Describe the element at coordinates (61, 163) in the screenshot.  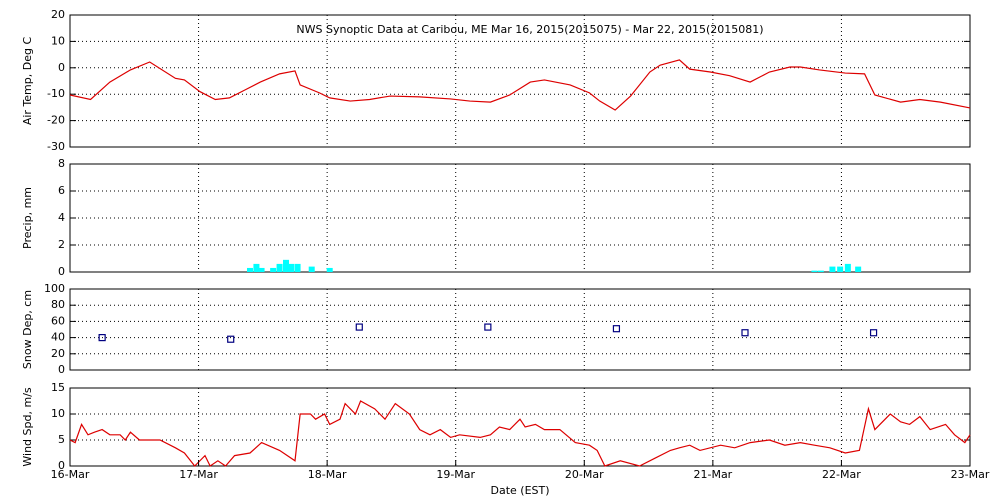
I see `y-tick-label: 8` at that location.